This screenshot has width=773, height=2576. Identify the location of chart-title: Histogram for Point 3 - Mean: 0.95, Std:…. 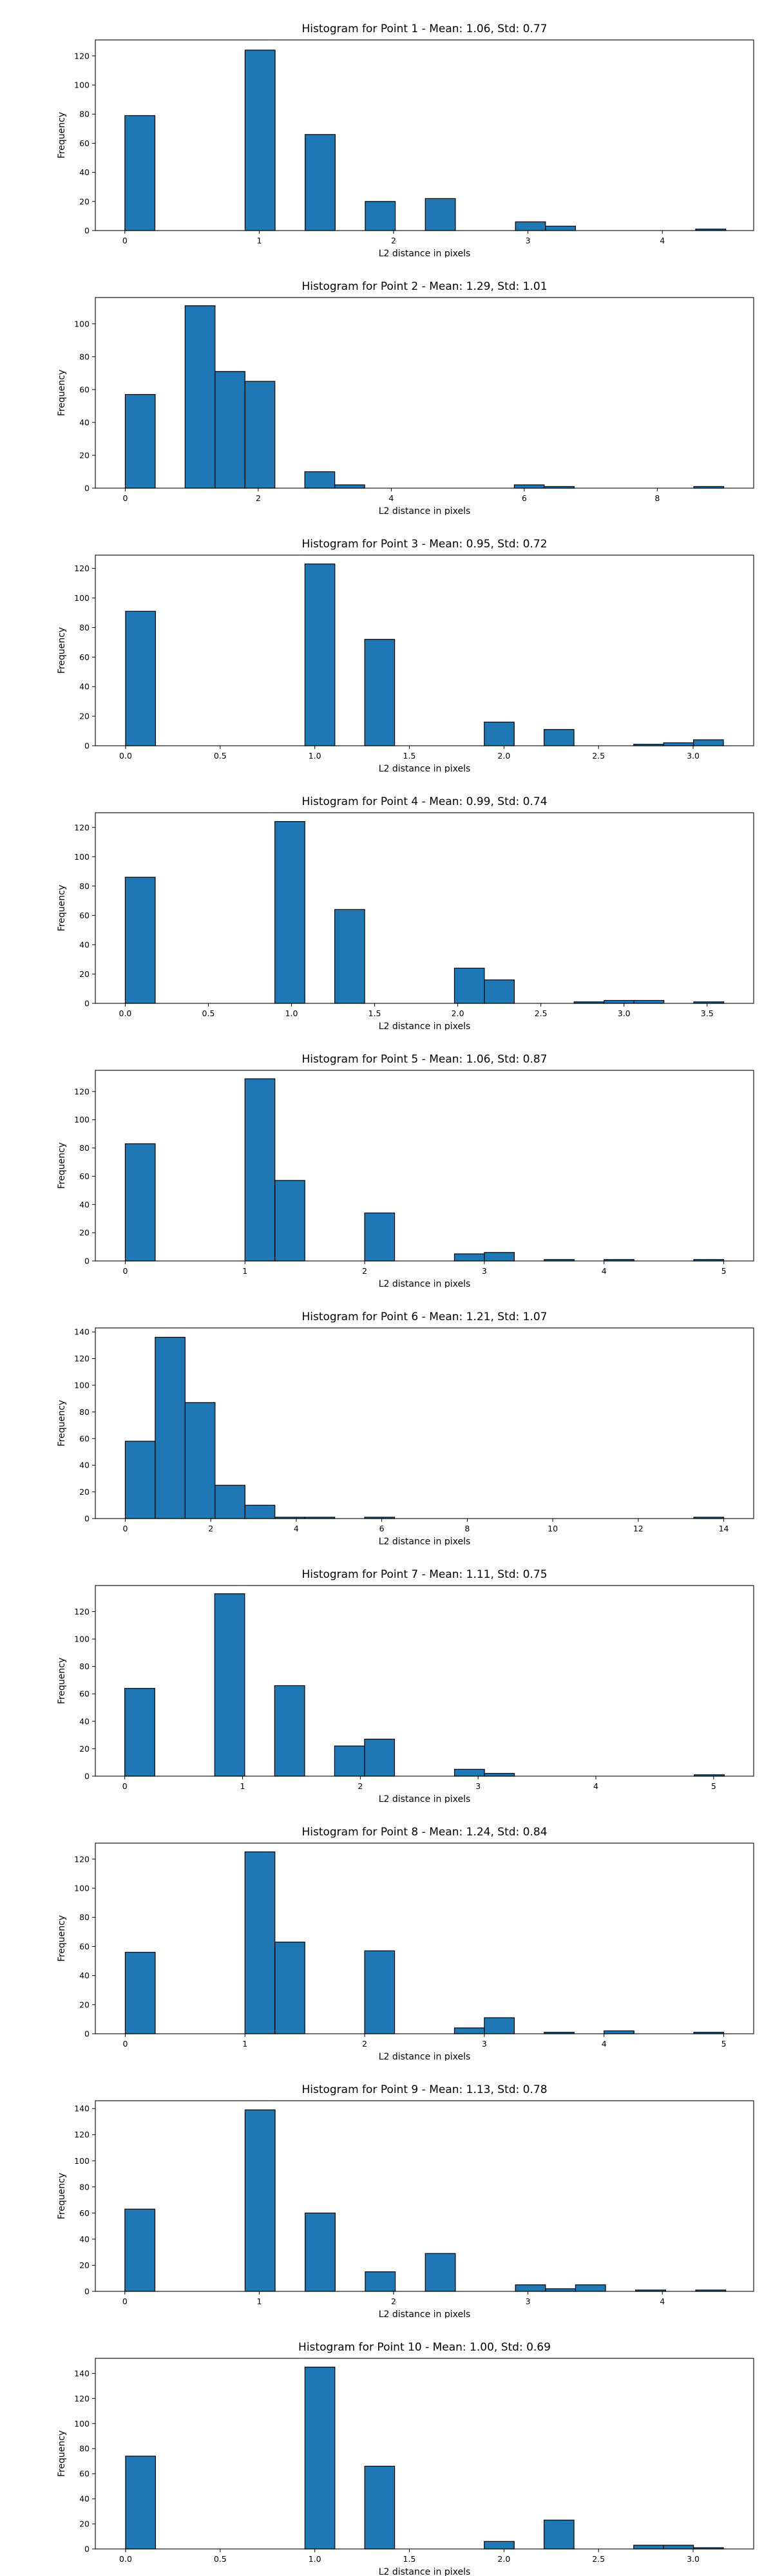
(424, 544).